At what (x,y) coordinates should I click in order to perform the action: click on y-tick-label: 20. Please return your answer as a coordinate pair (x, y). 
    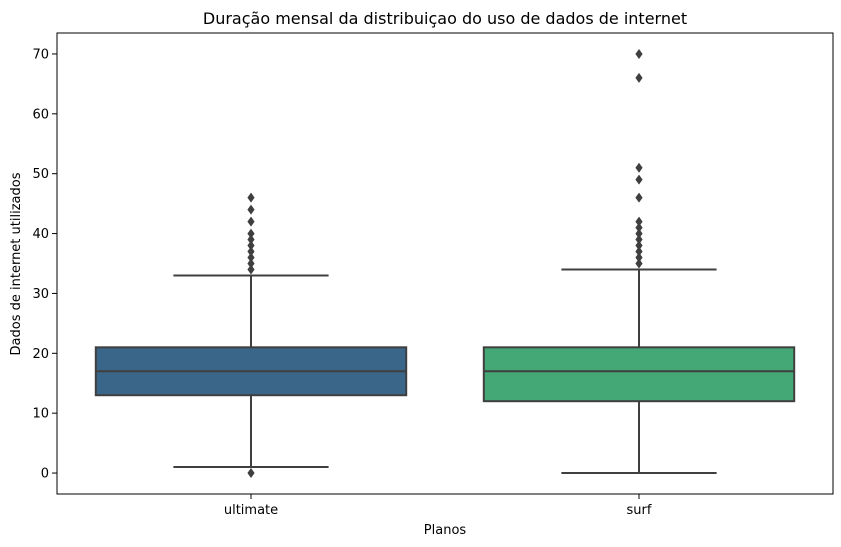
    Looking at the image, I should click on (40, 354).